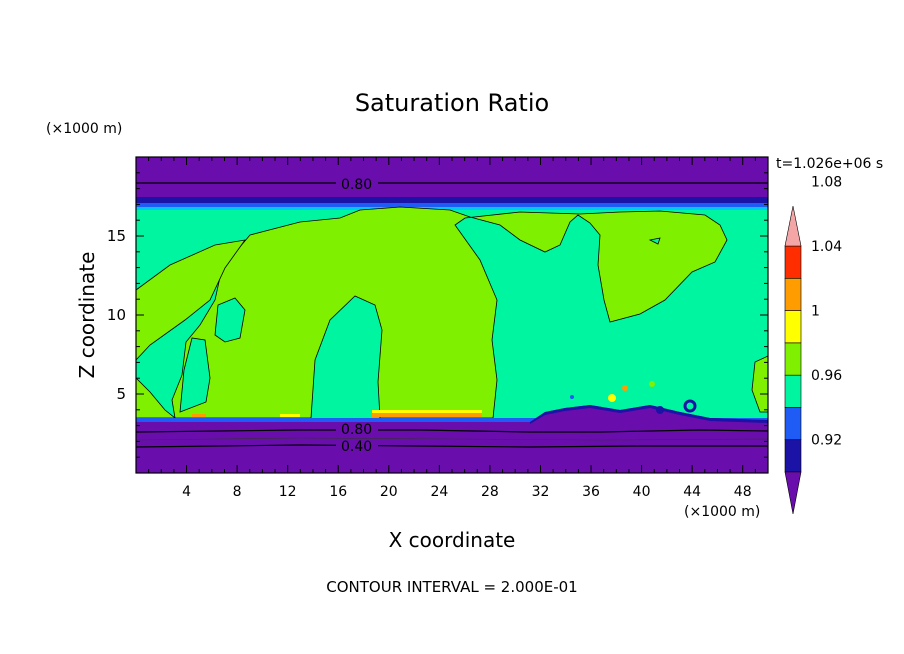  I want to click on y-tick-label: 15, so click(116, 236).